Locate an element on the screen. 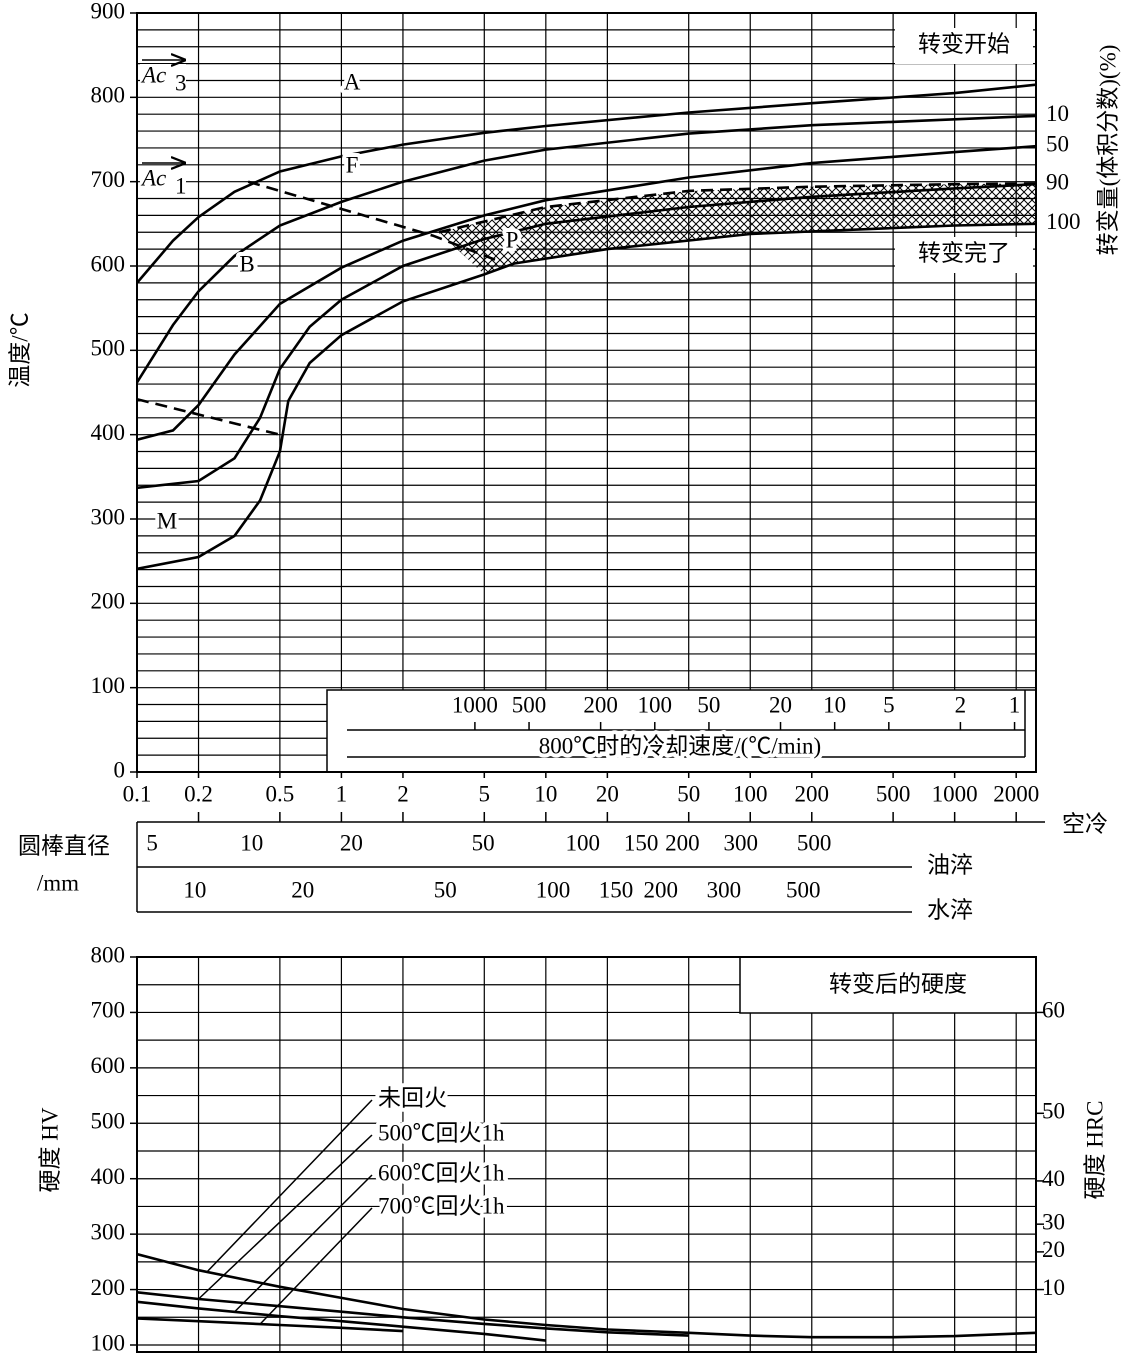 The image size is (1129, 1357). y-tick-label: 400 is located at coordinates (108, 1176).